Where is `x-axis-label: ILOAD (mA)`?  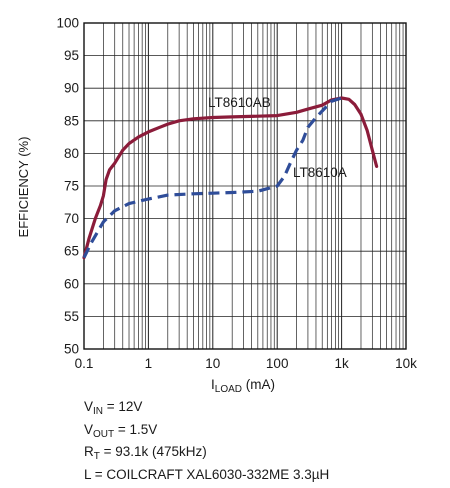 x-axis-label: ILOAD (mA) is located at coordinates (243, 386).